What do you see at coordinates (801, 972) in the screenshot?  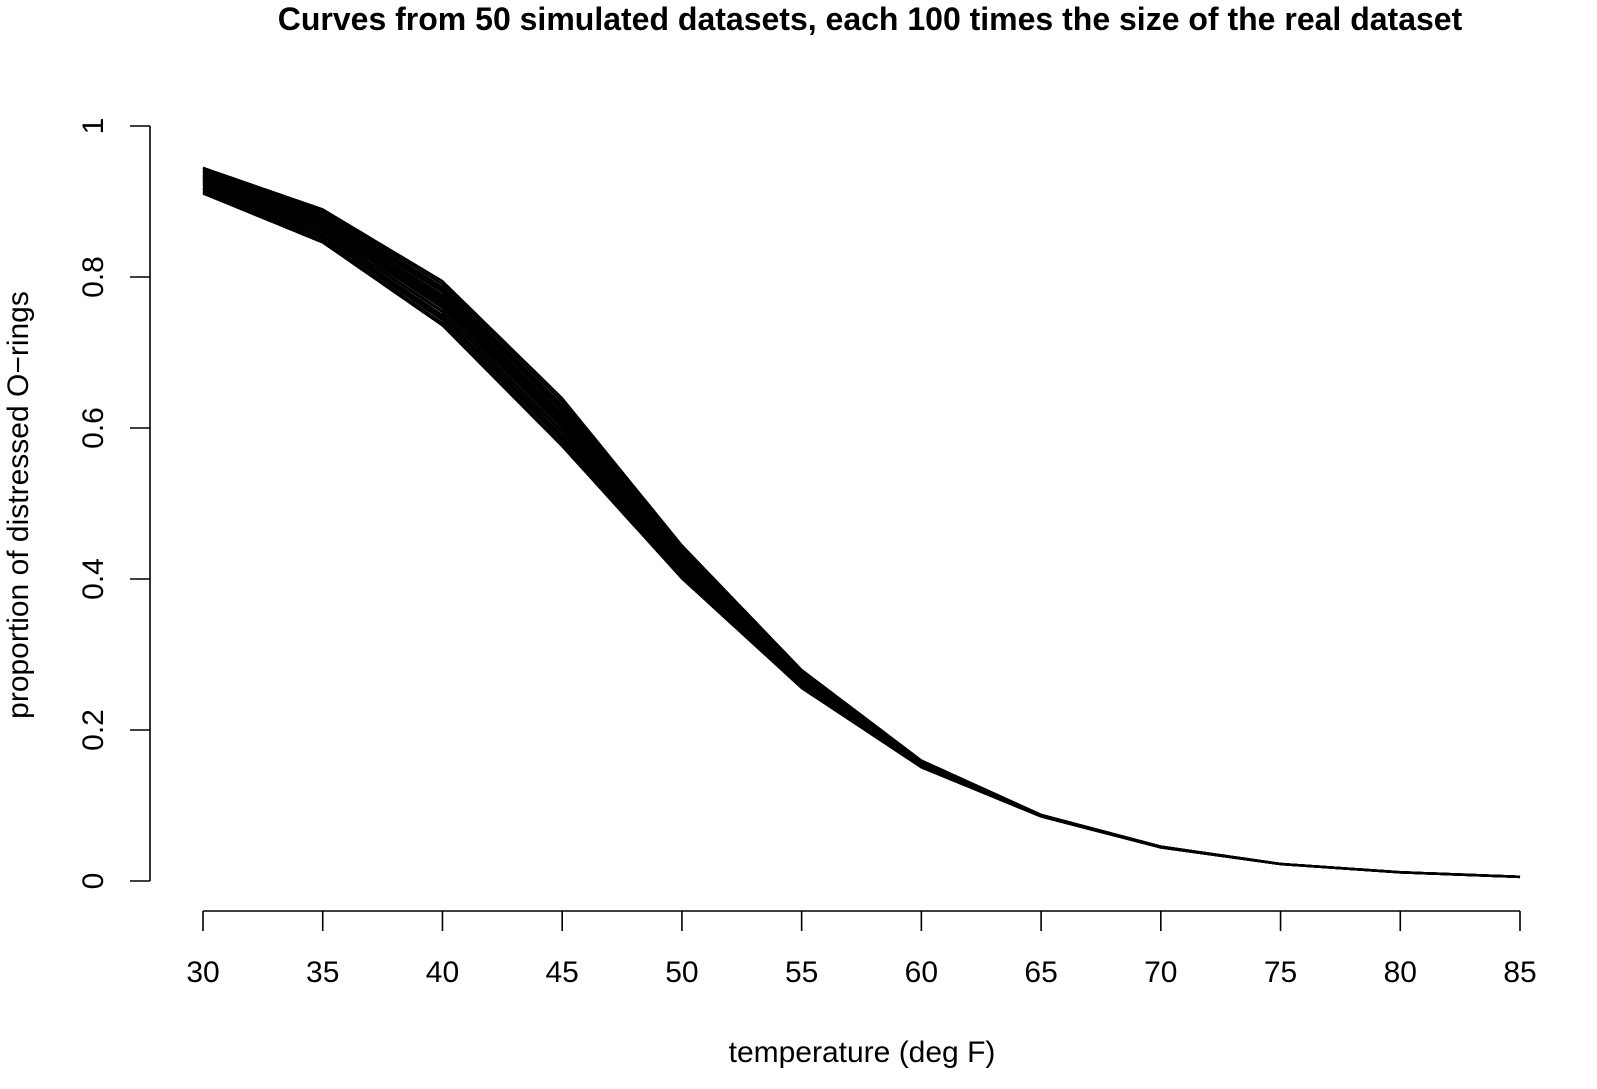 I see `x-tick-label: 55` at bounding box center [801, 972].